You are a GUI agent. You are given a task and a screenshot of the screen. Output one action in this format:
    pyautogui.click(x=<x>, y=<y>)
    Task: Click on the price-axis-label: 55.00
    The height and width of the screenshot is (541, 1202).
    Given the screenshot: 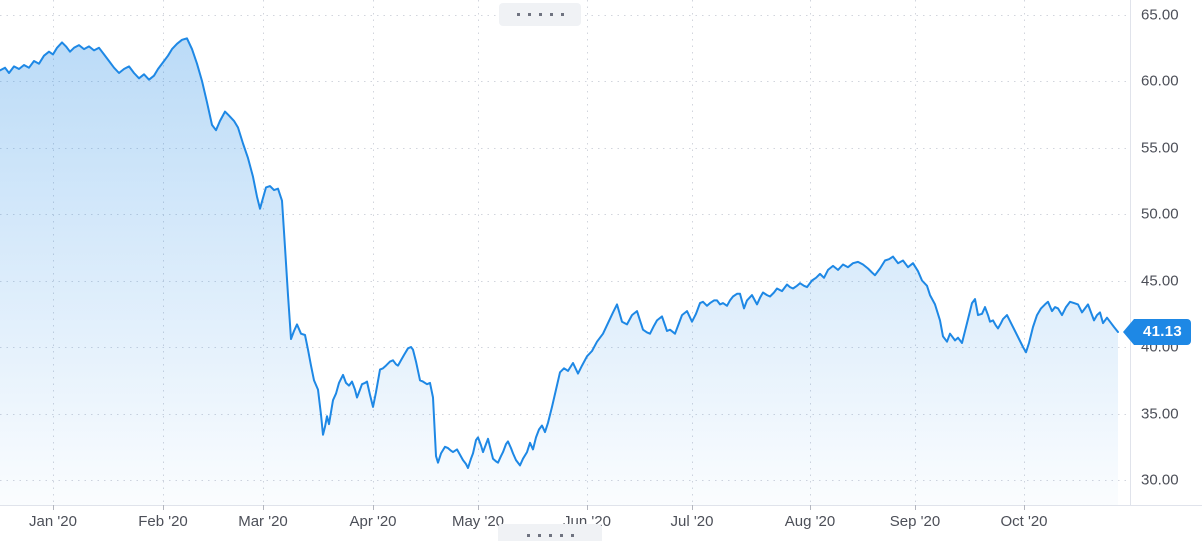 What is the action you would take?
    pyautogui.click(x=1160, y=147)
    